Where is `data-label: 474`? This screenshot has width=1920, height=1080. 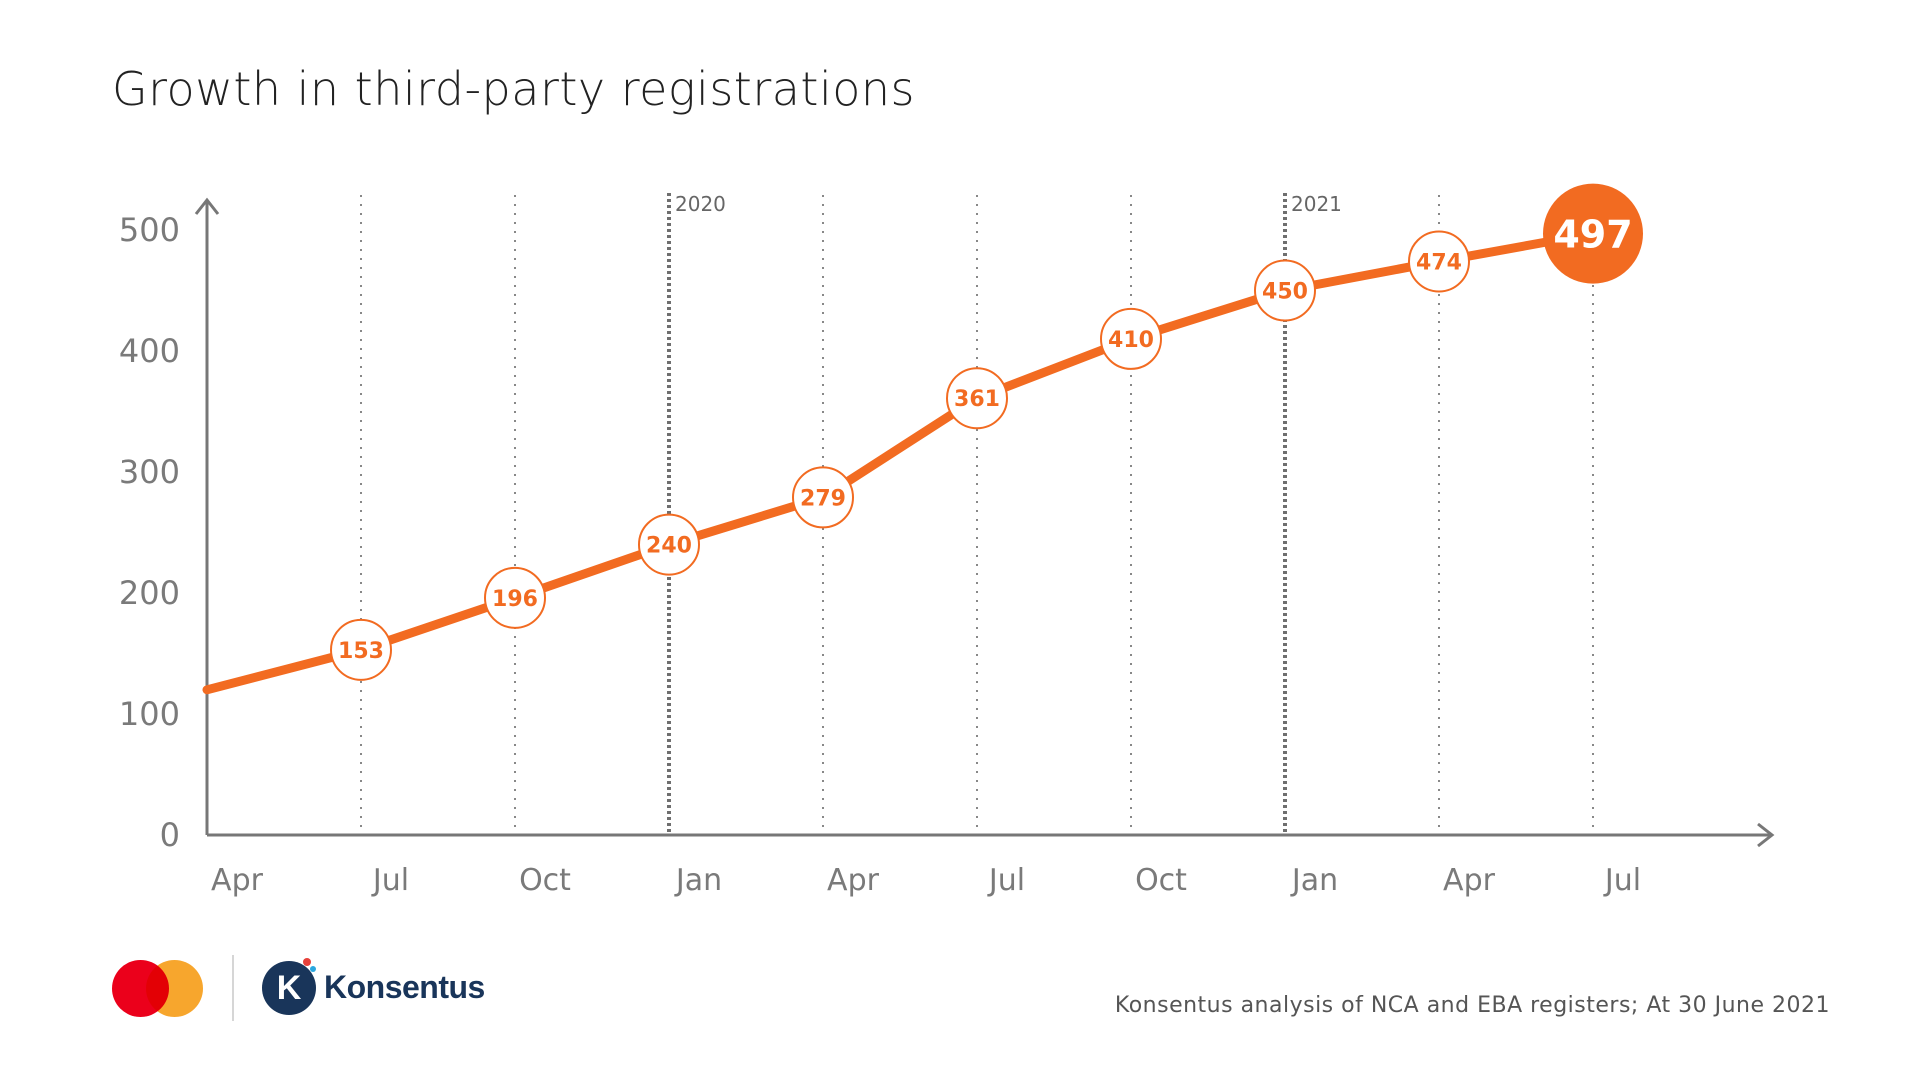
data-label: 474 is located at coordinates (1439, 262).